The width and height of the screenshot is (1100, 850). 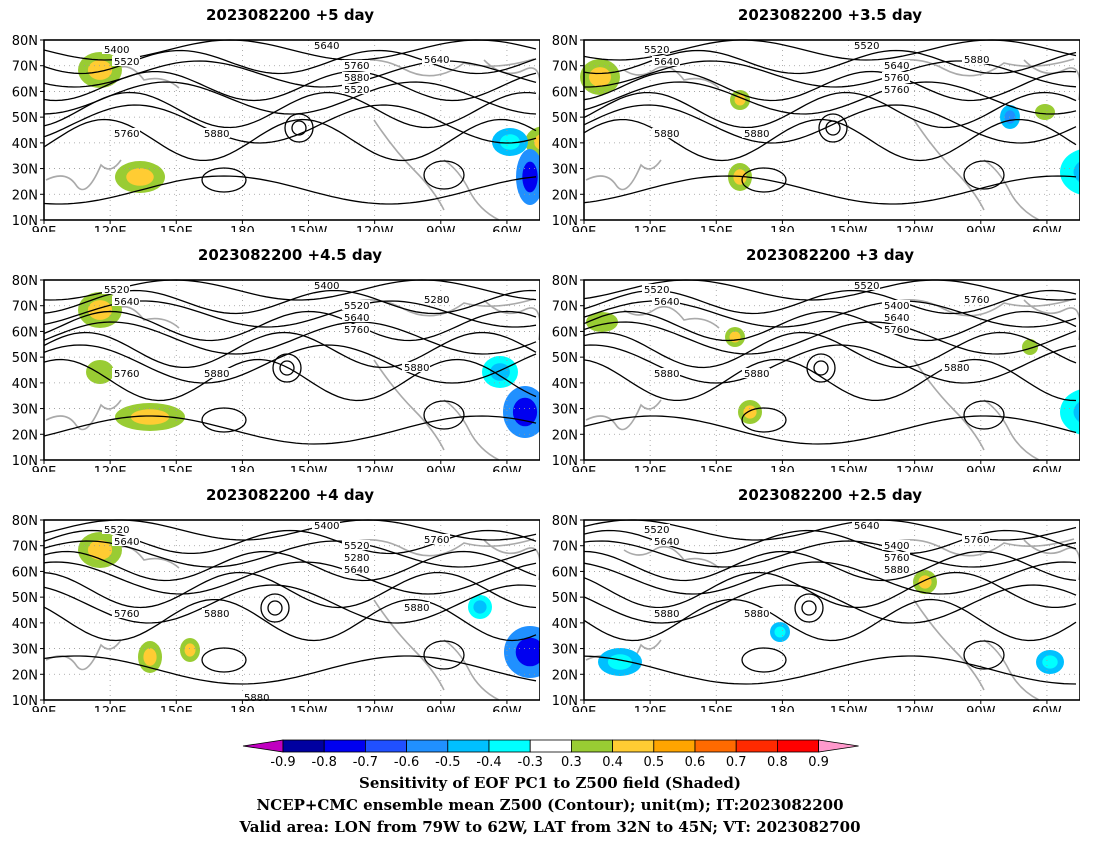 What do you see at coordinates (436, 300) in the screenshot?
I see `contour-label: 5280` at bounding box center [436, 300].